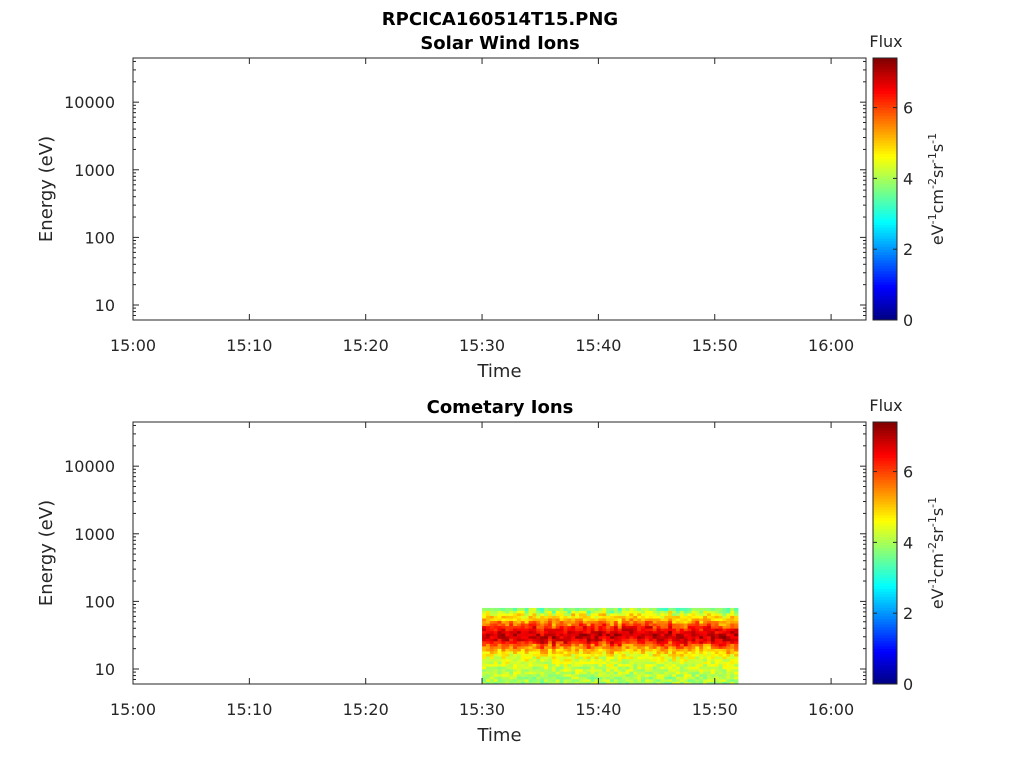 This screenshot has width=1024, height=768. I want to click on x-tick-label: 15:10, so click(249, 709).